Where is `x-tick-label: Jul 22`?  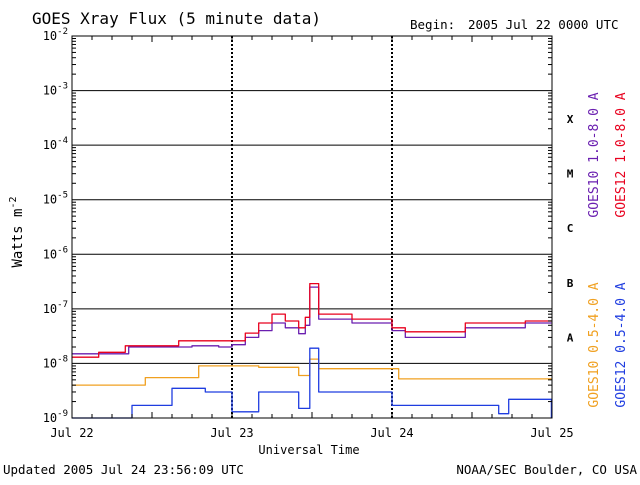 x-tick-label: Jul 22 is located at coordinates (71, 433).